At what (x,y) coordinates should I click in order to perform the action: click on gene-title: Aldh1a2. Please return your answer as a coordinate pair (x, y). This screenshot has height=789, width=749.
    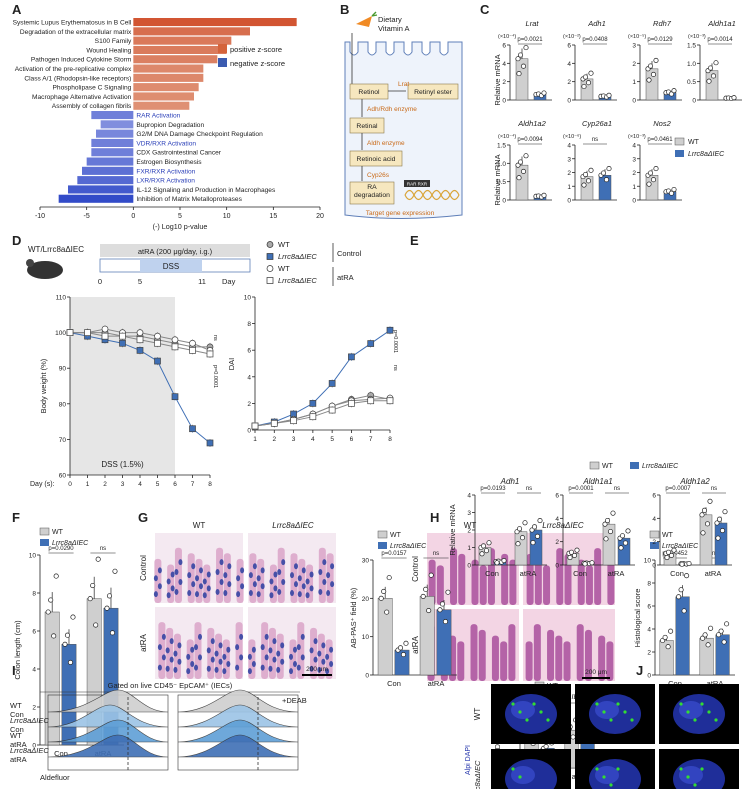
    Looking at the image, I should click on (694, 481).